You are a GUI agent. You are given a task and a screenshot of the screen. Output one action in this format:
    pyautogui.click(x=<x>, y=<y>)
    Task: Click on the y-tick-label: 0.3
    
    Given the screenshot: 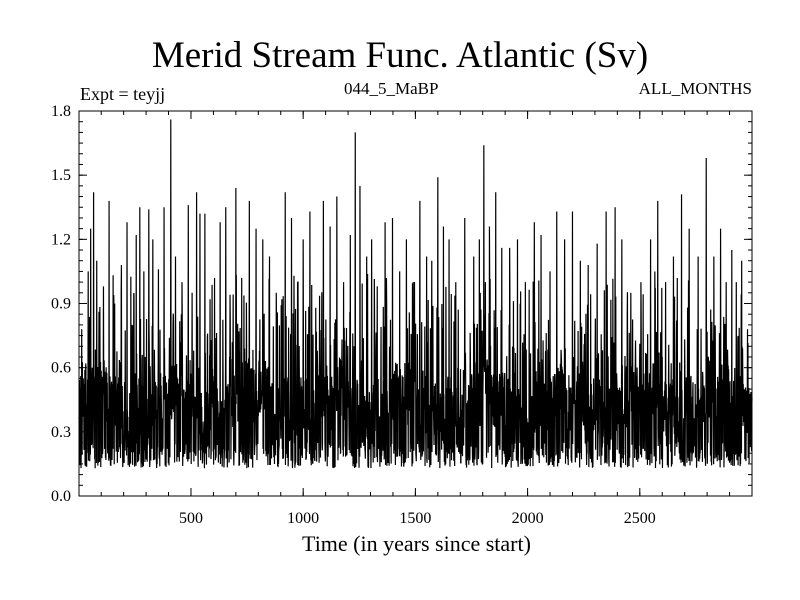 What is the action you would take?
    pyautogui.click(x=61, y=432)
    